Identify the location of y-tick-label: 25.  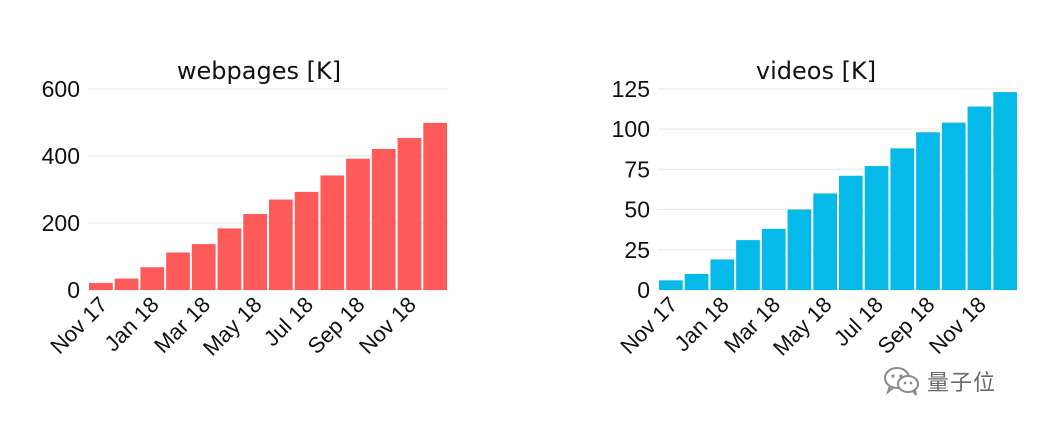
(637, 250).